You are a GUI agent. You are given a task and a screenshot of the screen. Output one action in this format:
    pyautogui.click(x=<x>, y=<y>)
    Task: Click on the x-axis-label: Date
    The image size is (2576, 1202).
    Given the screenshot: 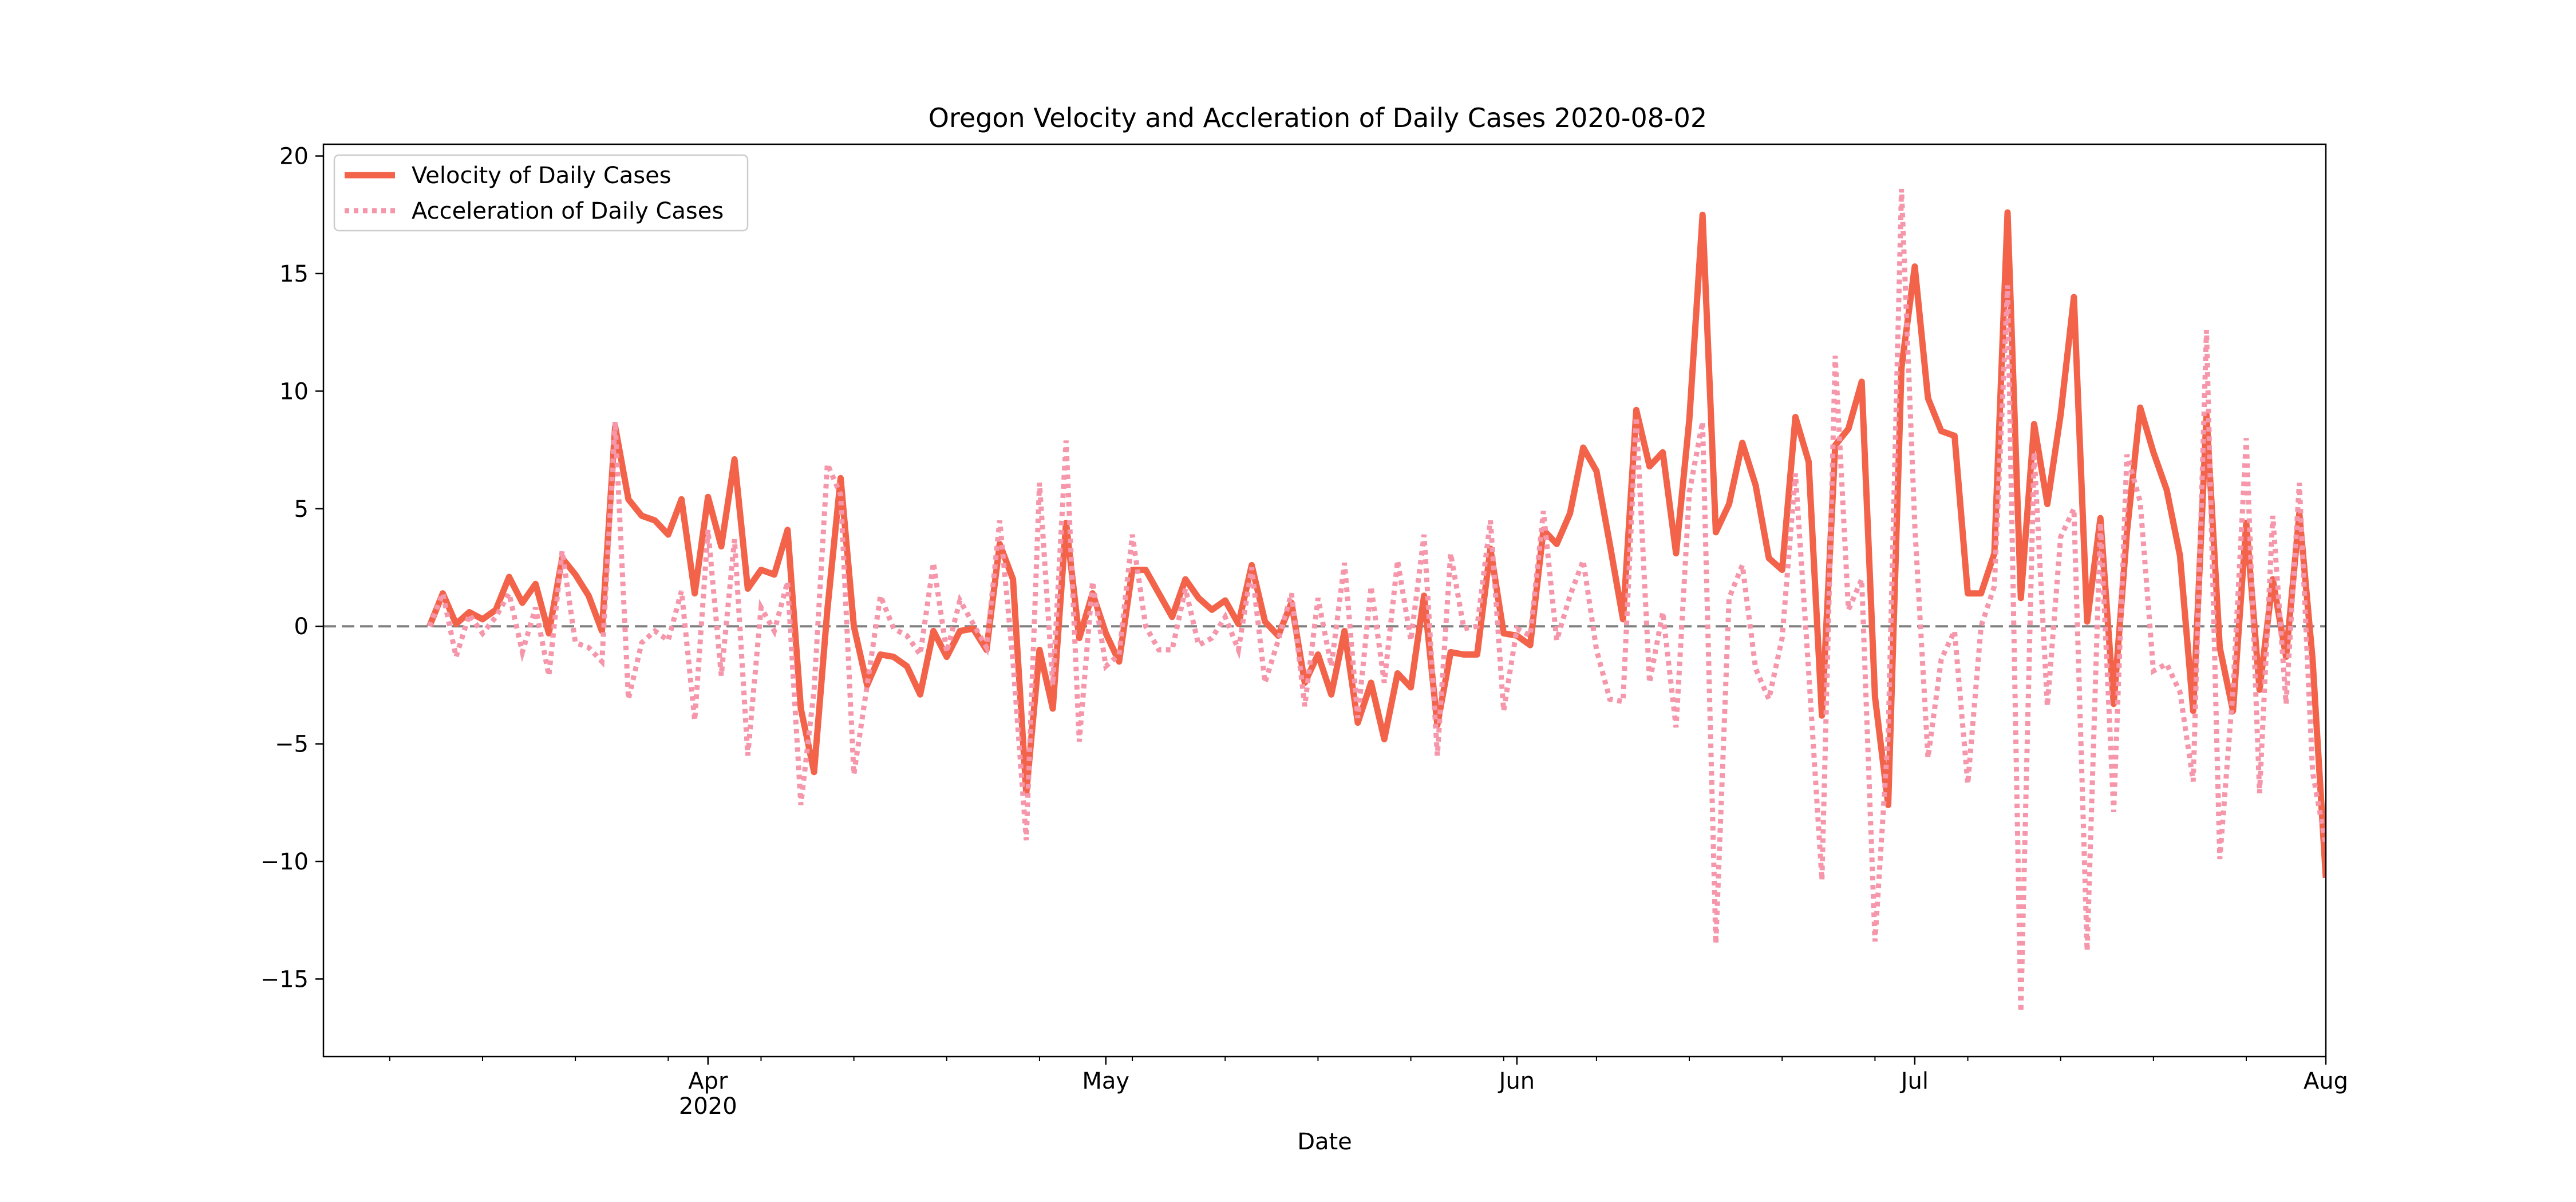 What is the action you would take?
    pyautogui.click(x=1324, y=1142)
    